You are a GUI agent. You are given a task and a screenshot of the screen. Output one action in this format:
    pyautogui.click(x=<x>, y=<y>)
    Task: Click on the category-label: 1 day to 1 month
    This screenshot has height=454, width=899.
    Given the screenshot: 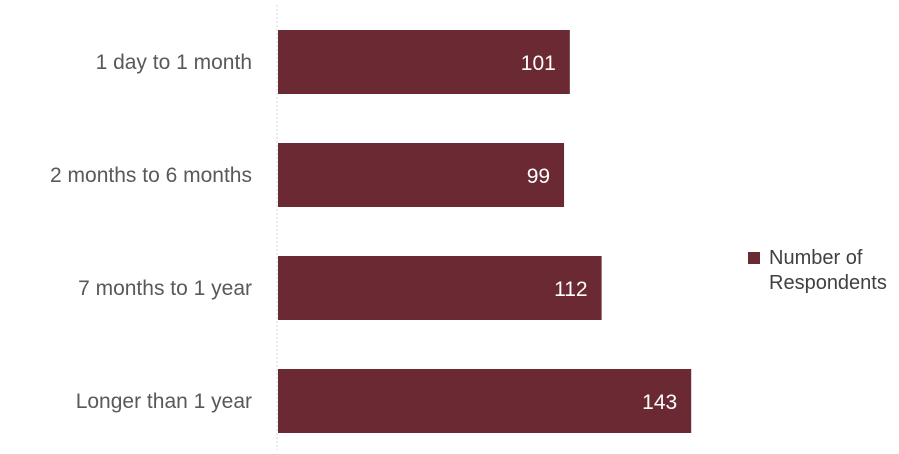 What is the action you would take?
    pyautogui.click(x=174, y=62)
    